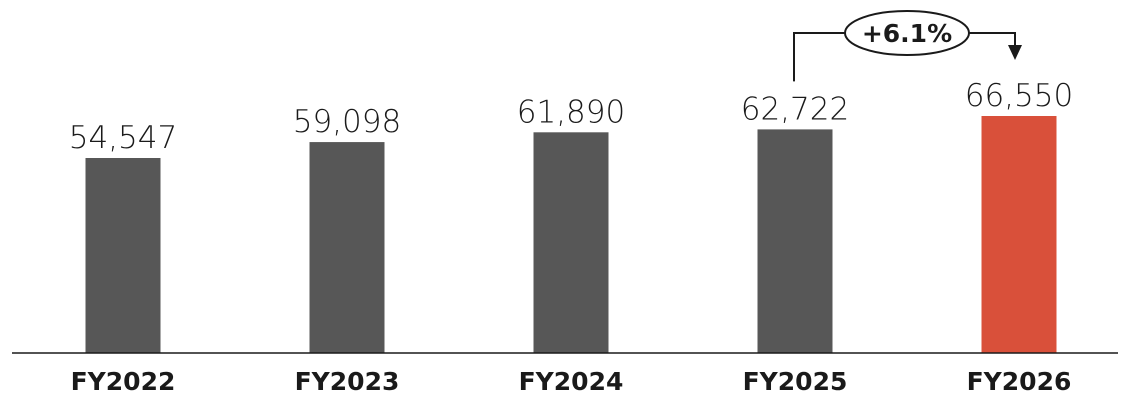 This screenshot has width=1122, height=396. I want to click on value-label-fy2024: 61,890, so click(571, 112).